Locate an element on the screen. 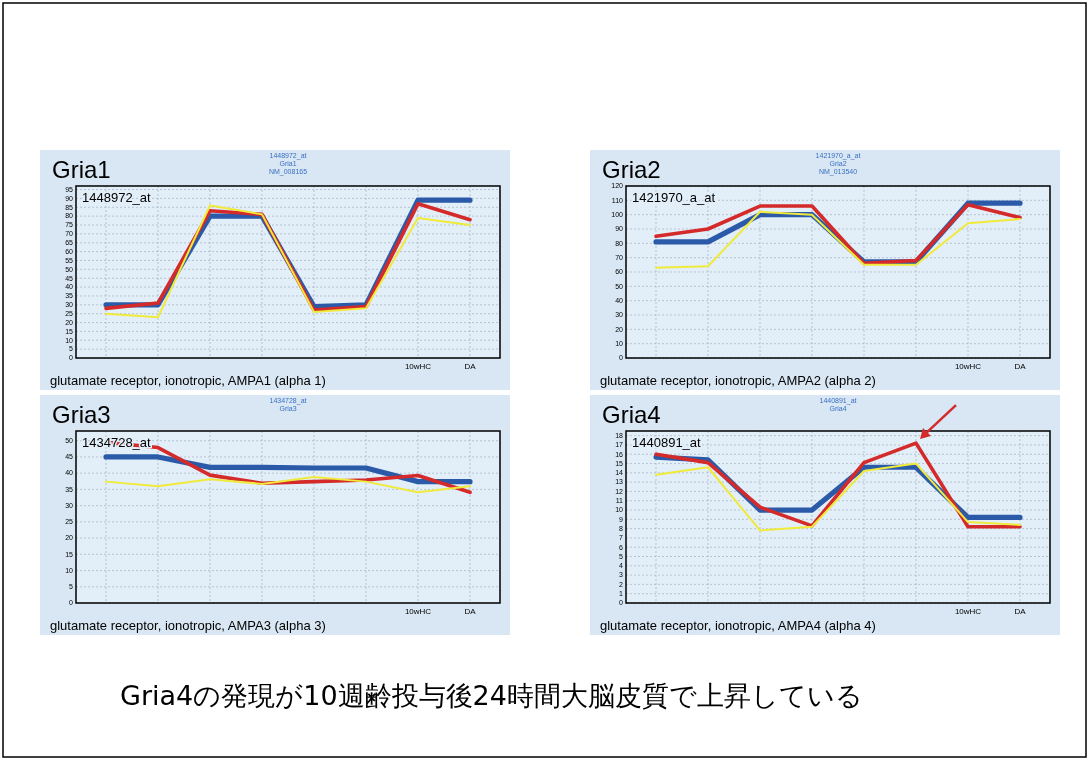  text: Gria4の発現が10週齢投与後24時間大脳皮質で上昇している is located at coordinates (491, 695).